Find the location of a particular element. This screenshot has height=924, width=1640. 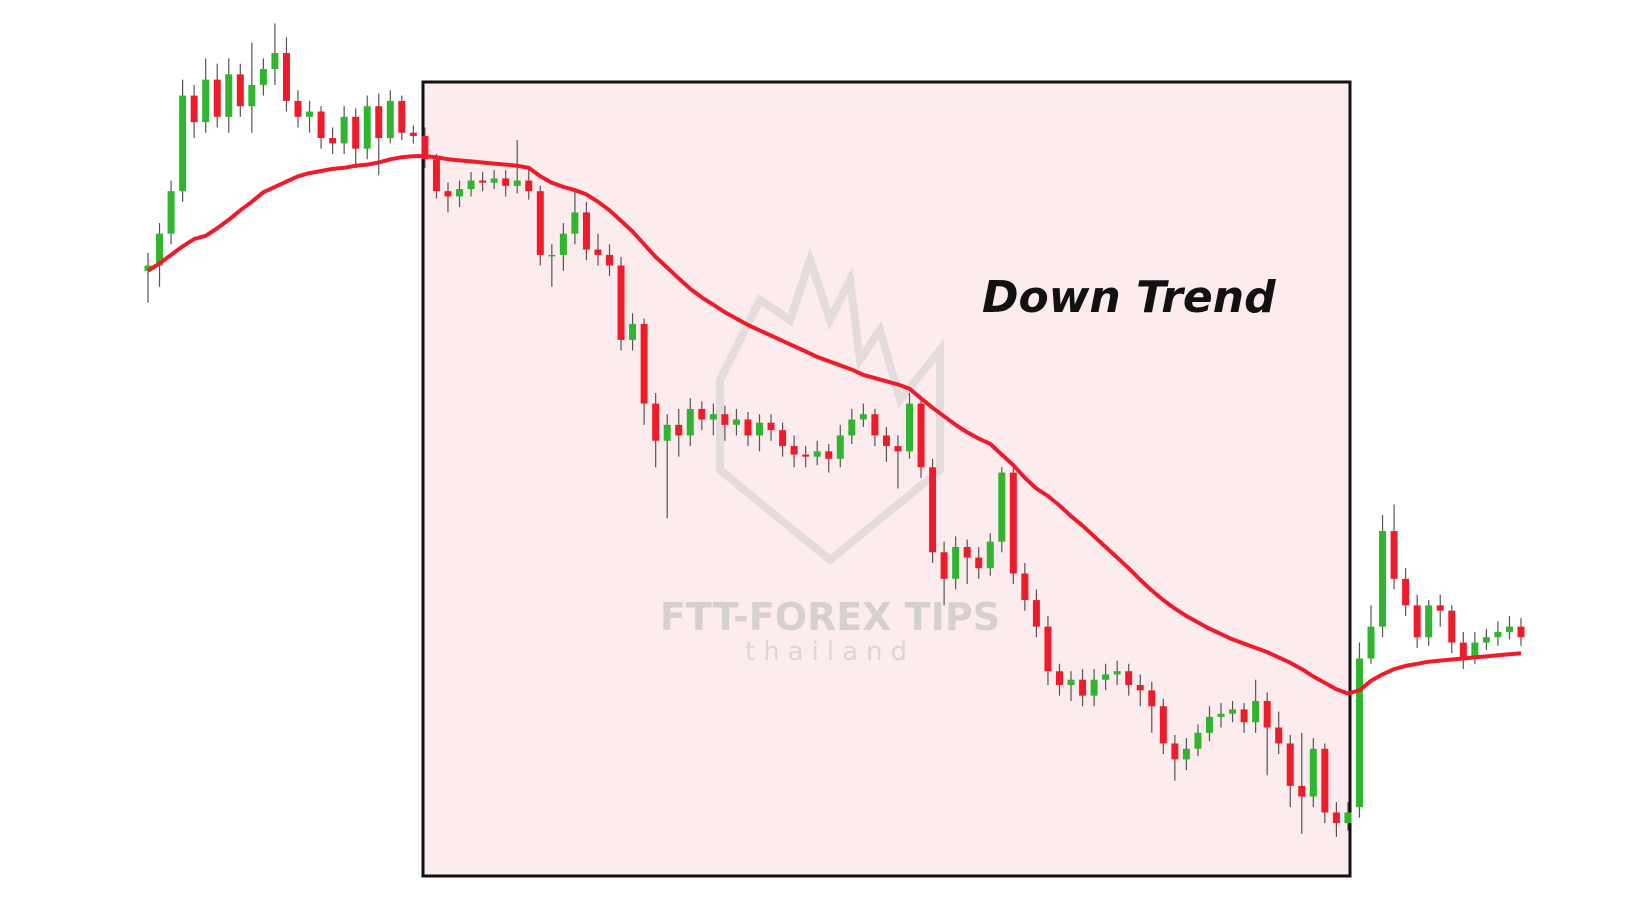

annotation: Down Trend is located at coordinates (1129, 297).